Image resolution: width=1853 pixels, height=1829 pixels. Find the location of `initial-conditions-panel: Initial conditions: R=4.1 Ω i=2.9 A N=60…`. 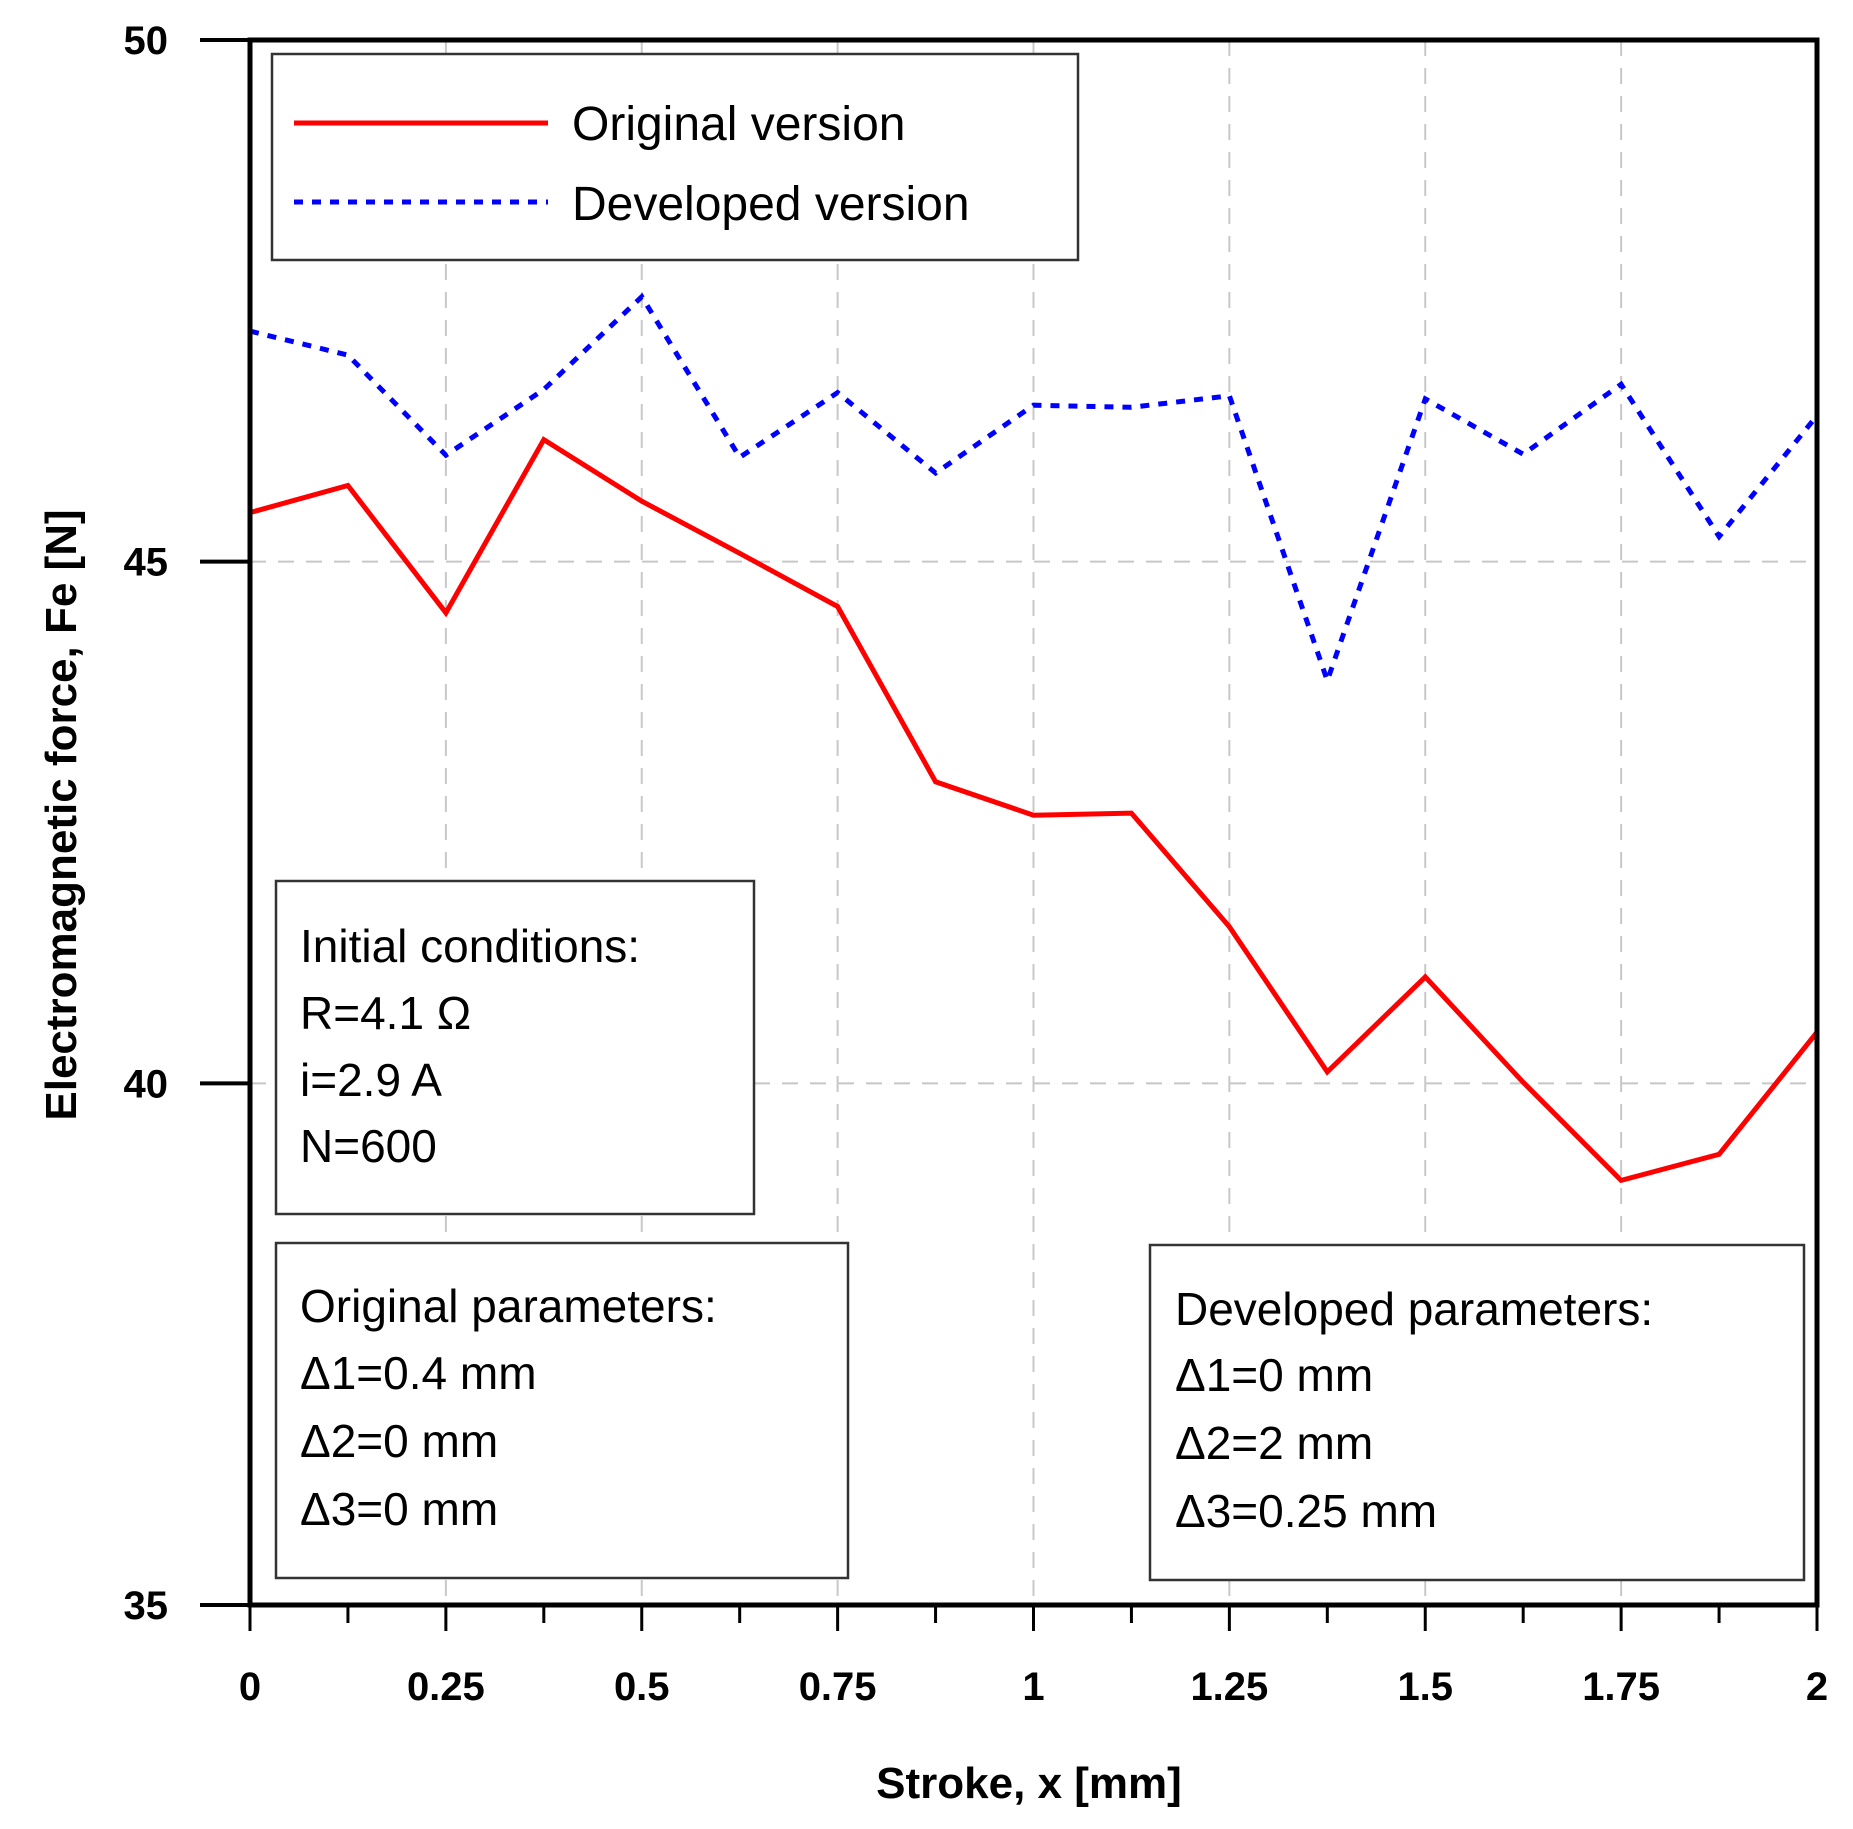

initial-conditions-panel: Initial conditions: R=4.1 Ω i=2.9 A N=60… is located at coordinates (515, 1047).